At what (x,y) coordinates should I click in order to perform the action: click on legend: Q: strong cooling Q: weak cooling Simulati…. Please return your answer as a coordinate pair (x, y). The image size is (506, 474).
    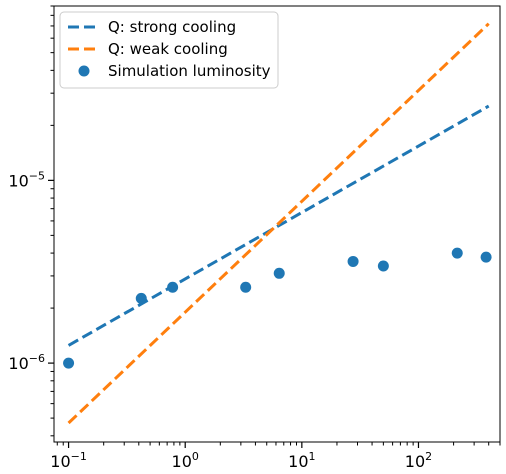
    Looking at the image, I should click on (169, 50).